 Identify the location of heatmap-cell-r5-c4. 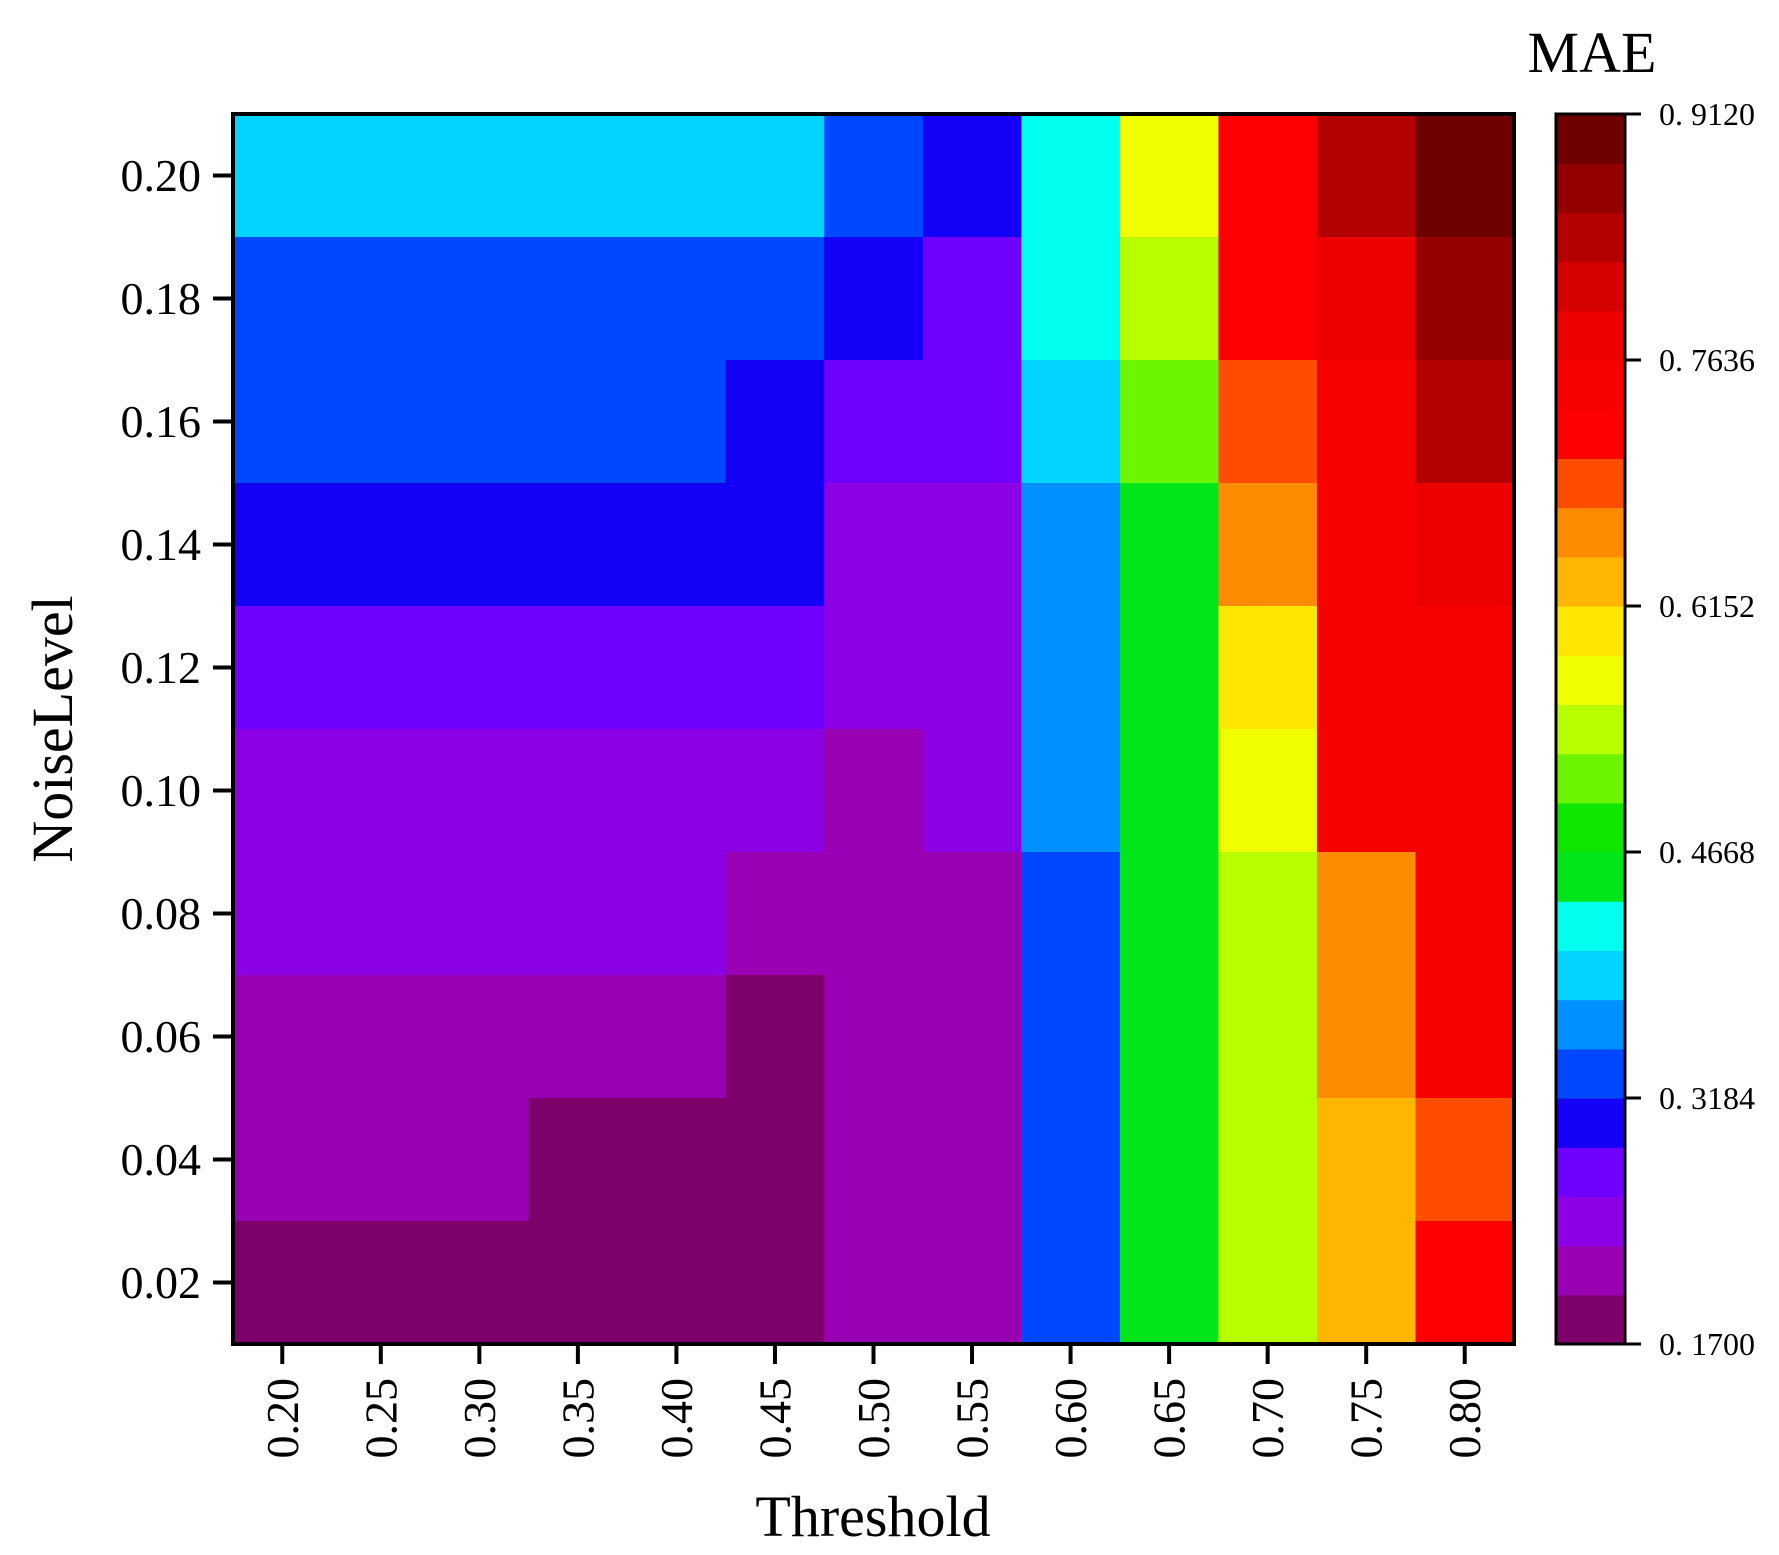
(677, 791).